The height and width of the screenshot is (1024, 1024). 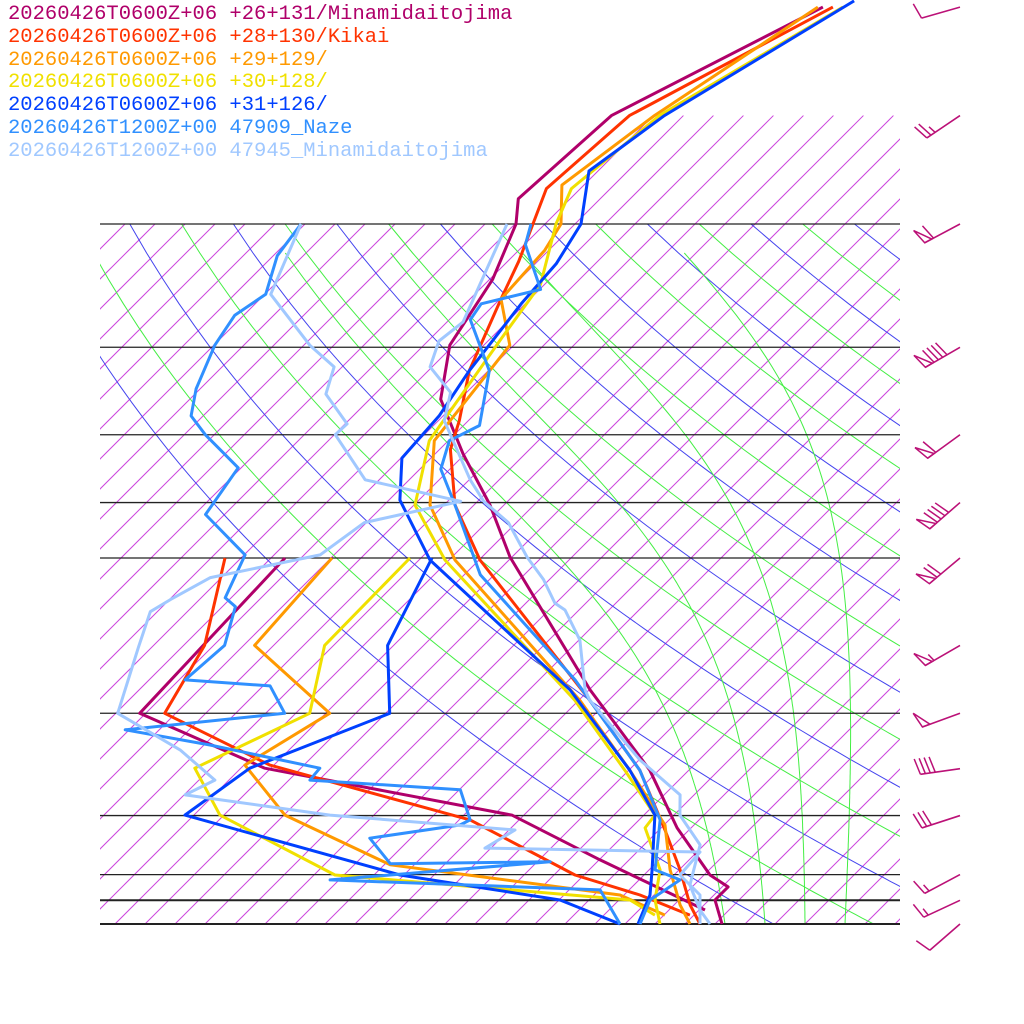 What do you see at coordinates (936, 477) in the screenshot?
I see `wind-barbs` at bounding box center [936, 477].